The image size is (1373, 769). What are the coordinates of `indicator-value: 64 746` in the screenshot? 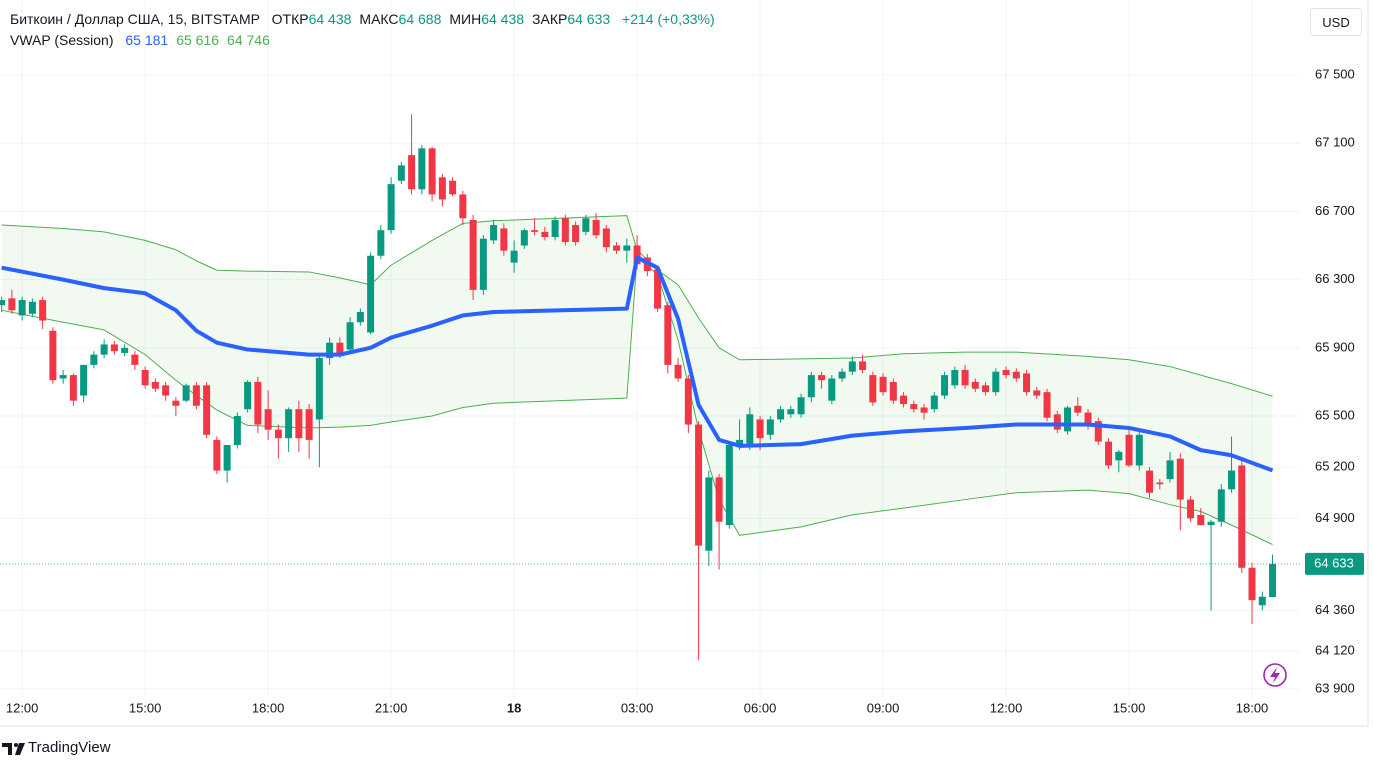 It's located at (248, 40).